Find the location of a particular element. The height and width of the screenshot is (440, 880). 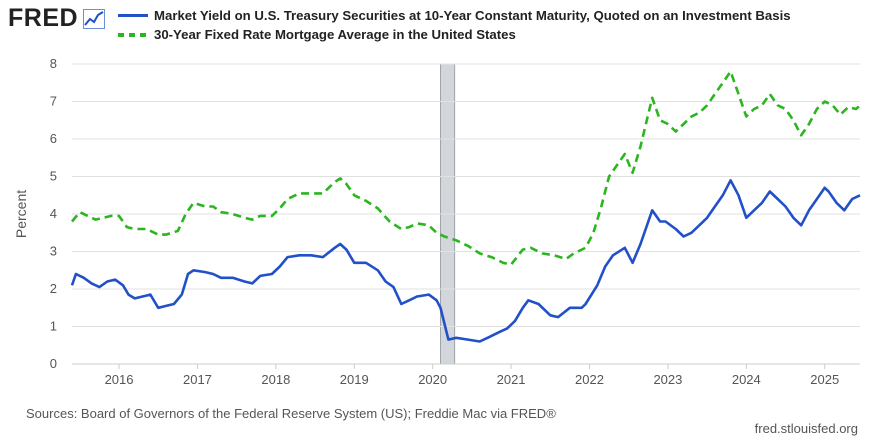

fred-logo: FRED is located at coordinates (57, 18).